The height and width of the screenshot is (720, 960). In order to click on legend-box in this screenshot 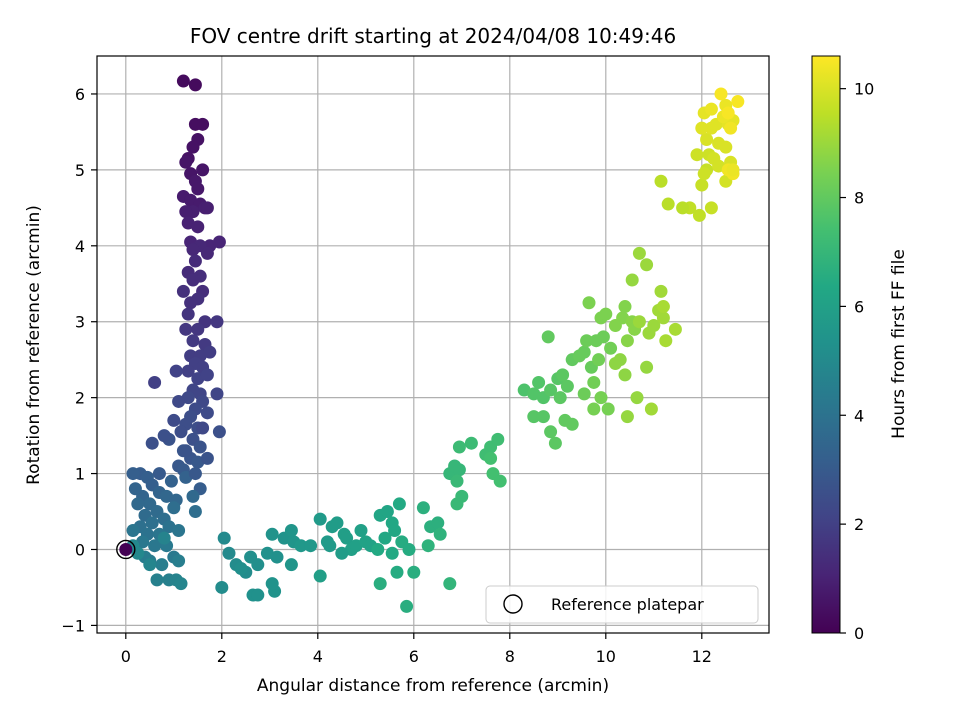, I will do `click(622, 604)`.